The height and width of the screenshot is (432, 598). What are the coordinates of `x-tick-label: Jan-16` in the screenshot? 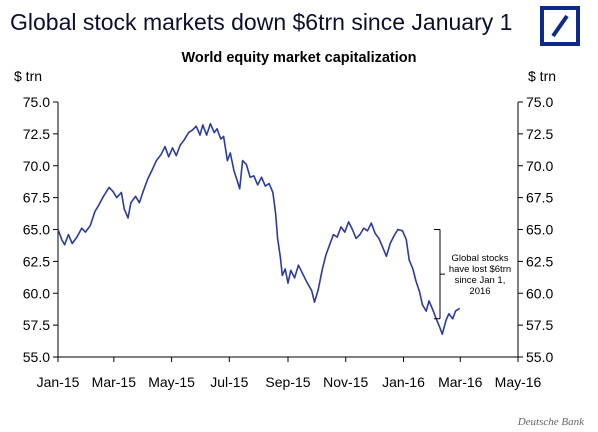 It's located at (403, 382).